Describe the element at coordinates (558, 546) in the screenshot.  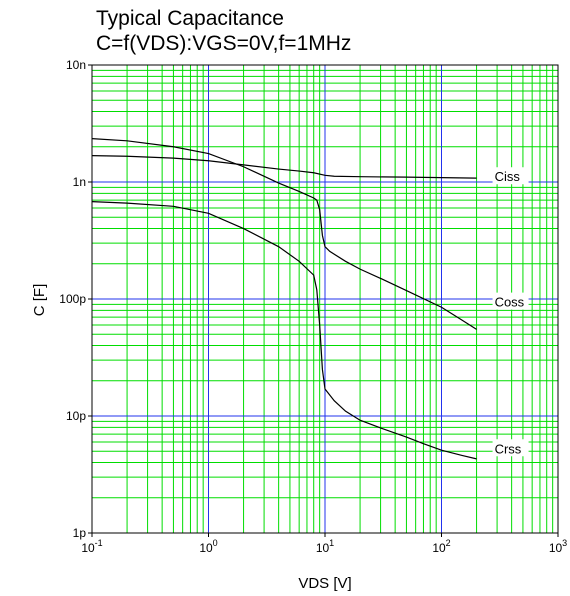
I see `x-tick-label: 10³` at that location.